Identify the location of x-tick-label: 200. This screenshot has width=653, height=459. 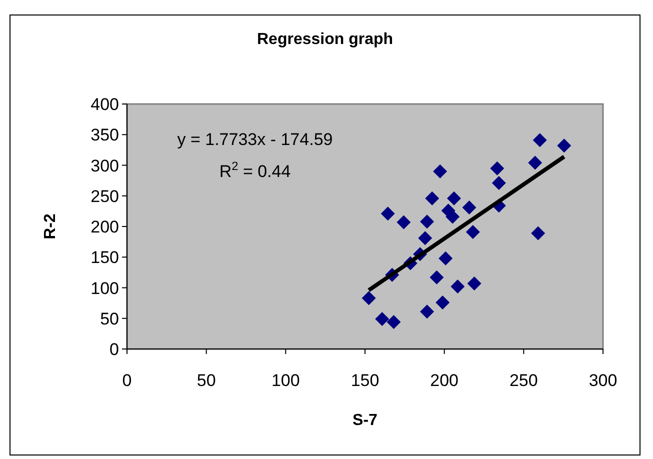
(444, 380).